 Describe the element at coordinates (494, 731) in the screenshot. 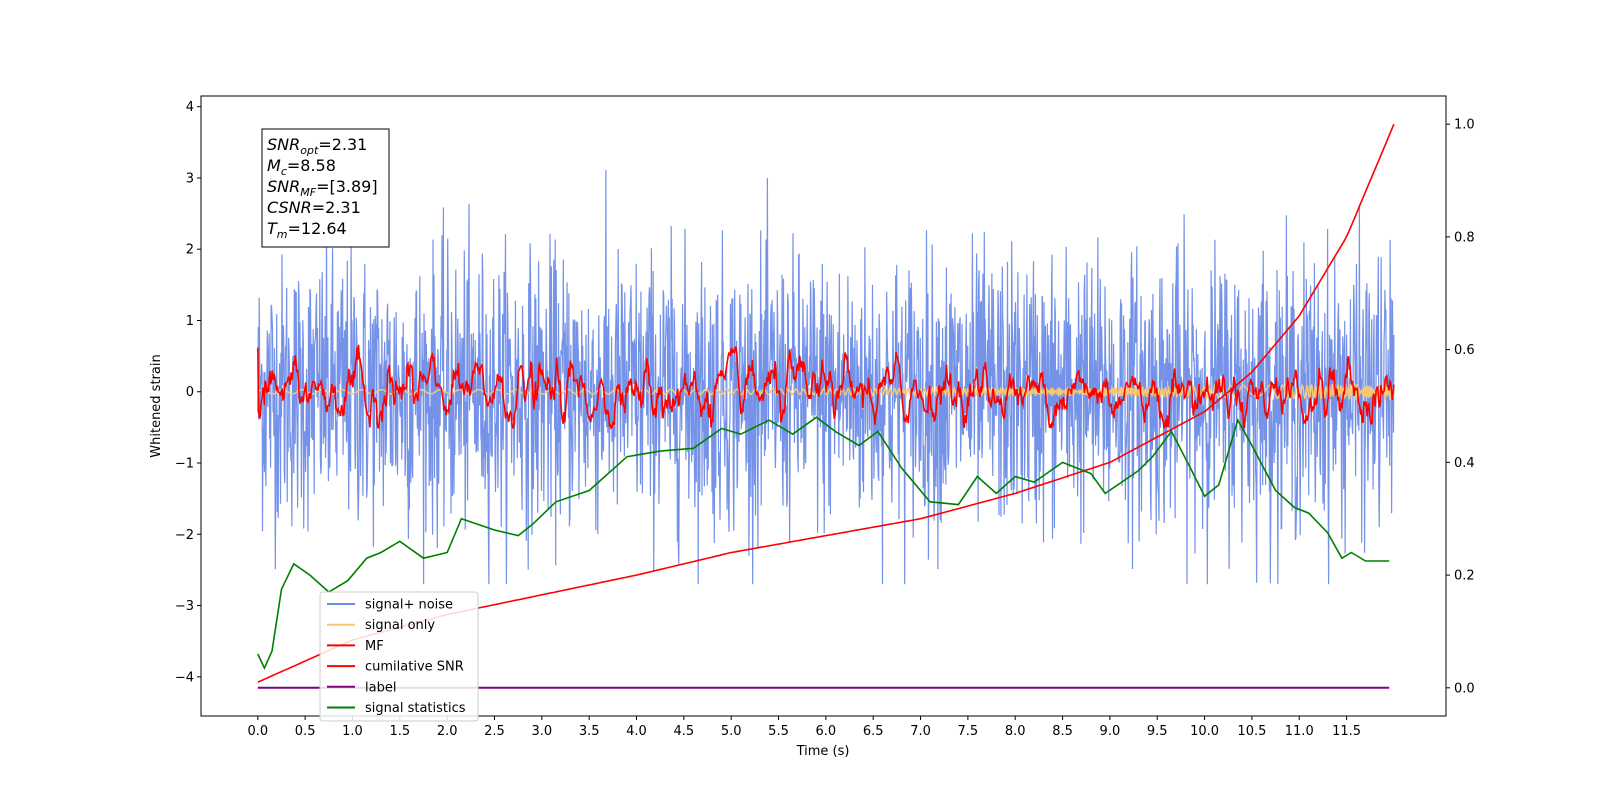

I see `x-tick-label: 2.5` at that location.